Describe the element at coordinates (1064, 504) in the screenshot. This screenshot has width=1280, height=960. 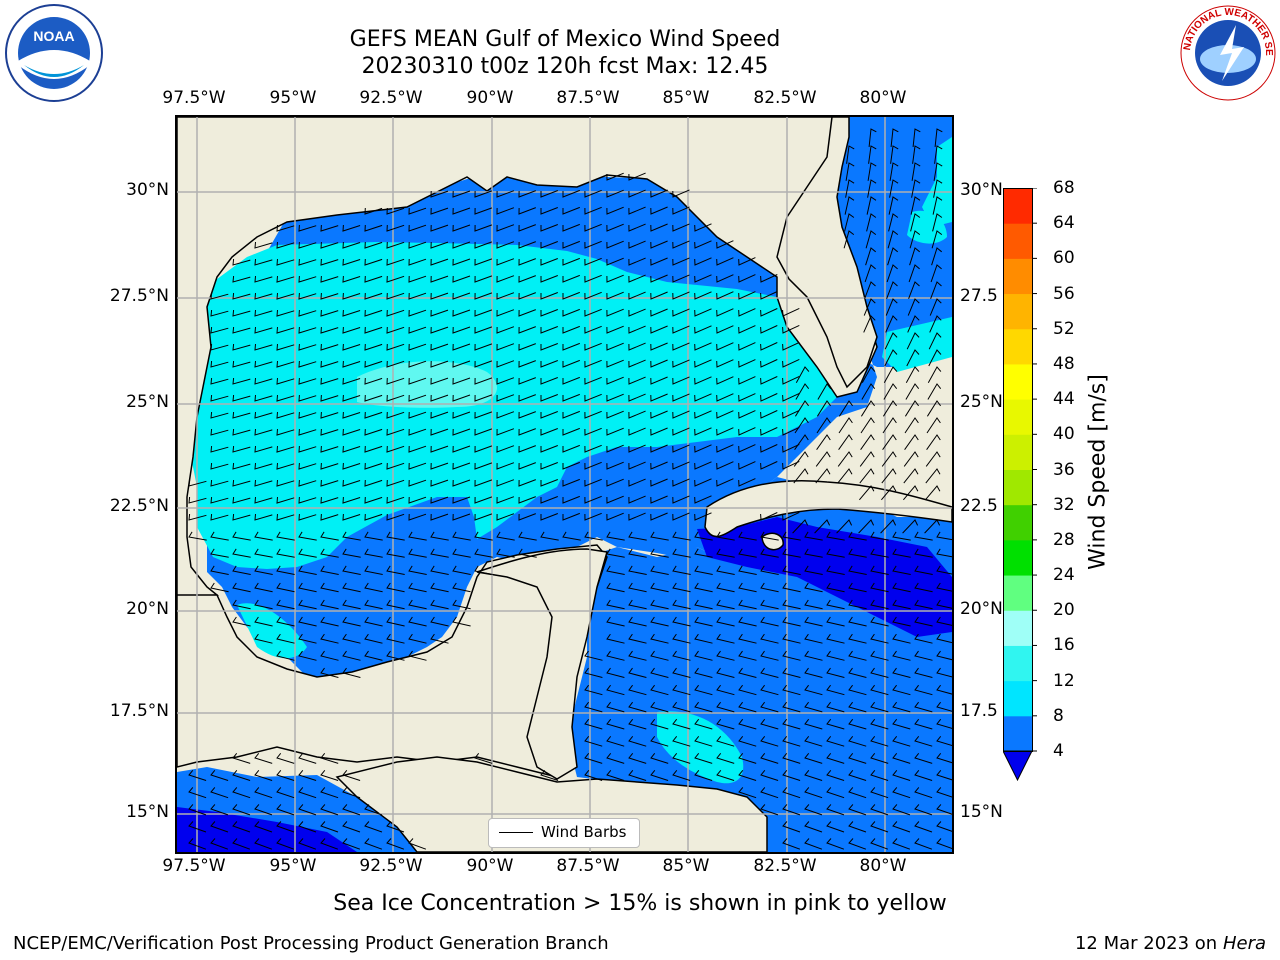
I see `colorbar-level-label: 32` at that location.